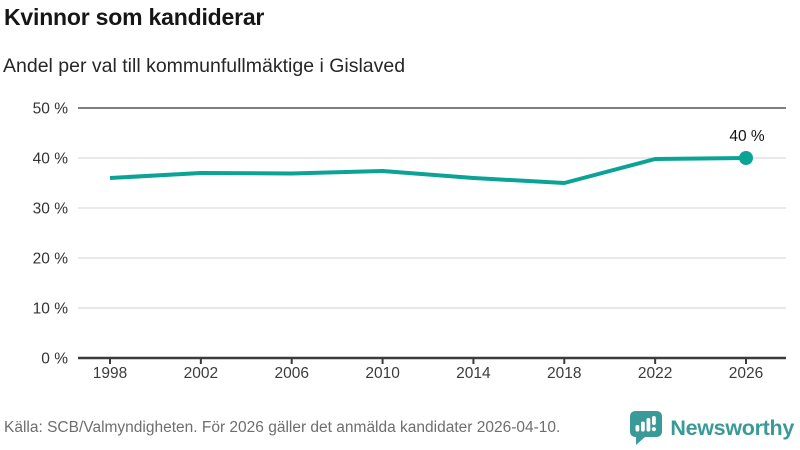 The width and height of the screenshot is (800, 450). I want to click on svg-text: 10 %, so click(51, 309).